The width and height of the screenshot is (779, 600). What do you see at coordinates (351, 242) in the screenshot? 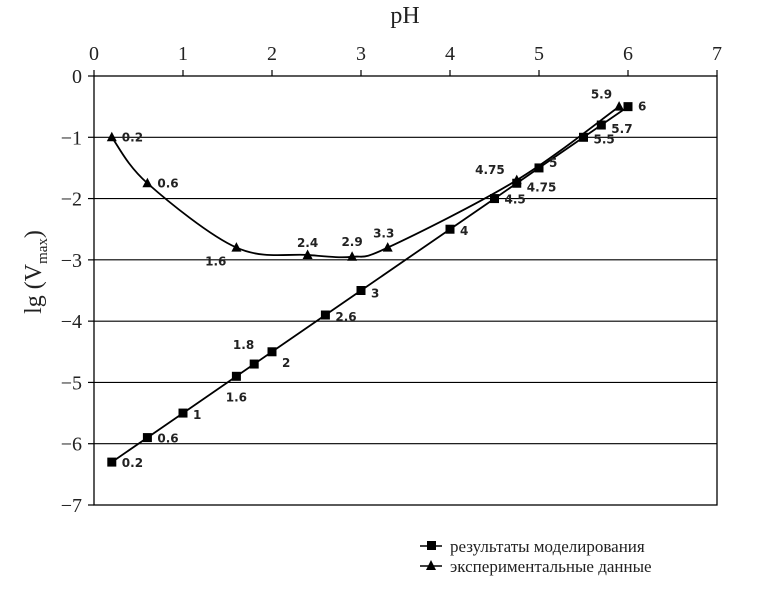
I see `point-label-experiment: 2.9` at bounding box center [351, 242].